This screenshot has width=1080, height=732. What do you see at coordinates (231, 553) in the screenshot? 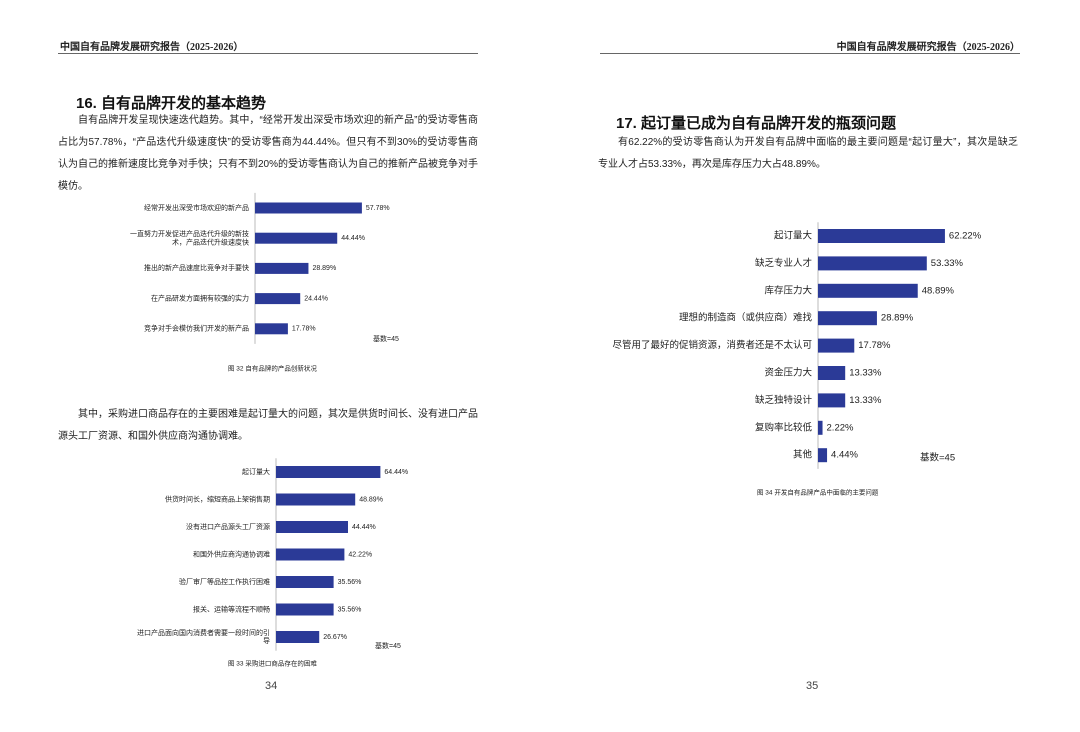
I see `category-label: 和国外供应商沟通协调难` at bounding box center [231, 553].